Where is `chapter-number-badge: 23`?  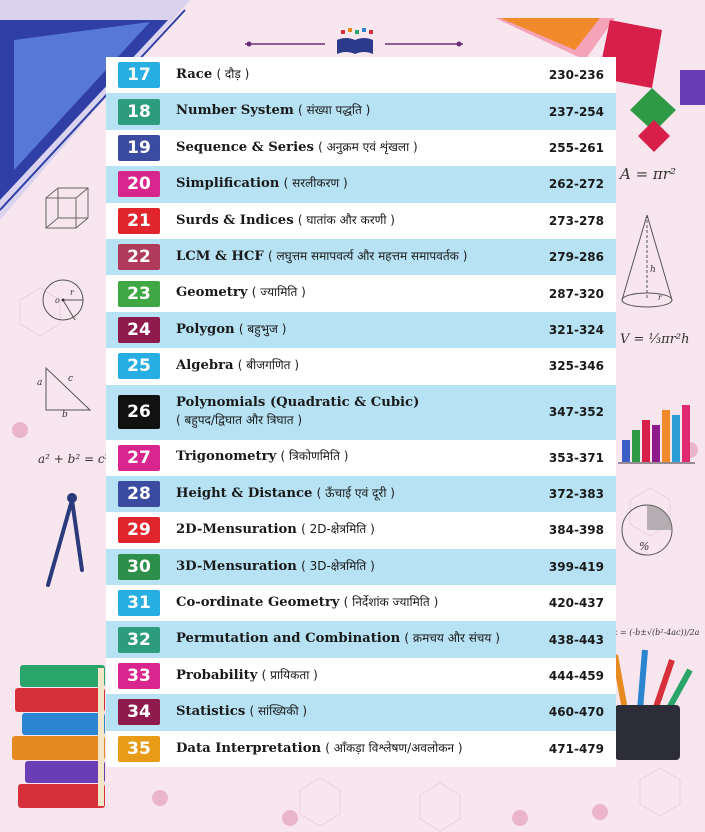
chapter-number-badge: 23 is located at coordinates (139, 293).